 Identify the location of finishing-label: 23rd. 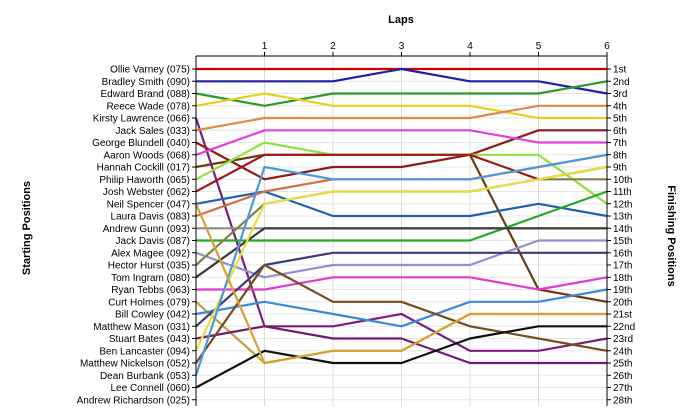
(623, 339).